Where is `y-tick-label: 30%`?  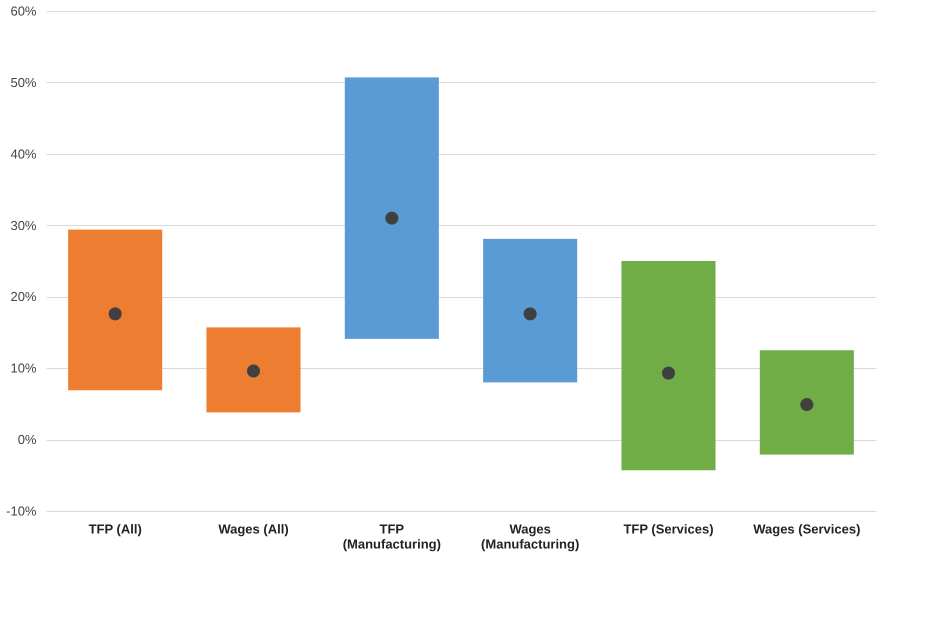
y-tick-label: 30% is located at coordinates (23, 225).